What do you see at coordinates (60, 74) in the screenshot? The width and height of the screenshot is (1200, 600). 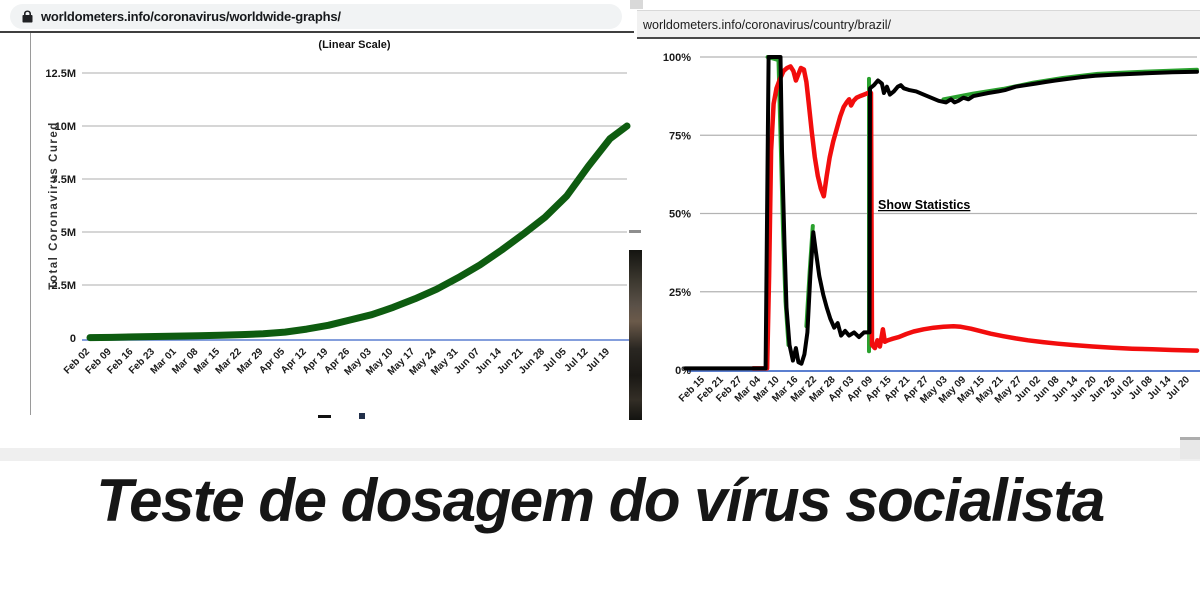 I see `y-tick: 12.5M` at bounding box center [60, 74].